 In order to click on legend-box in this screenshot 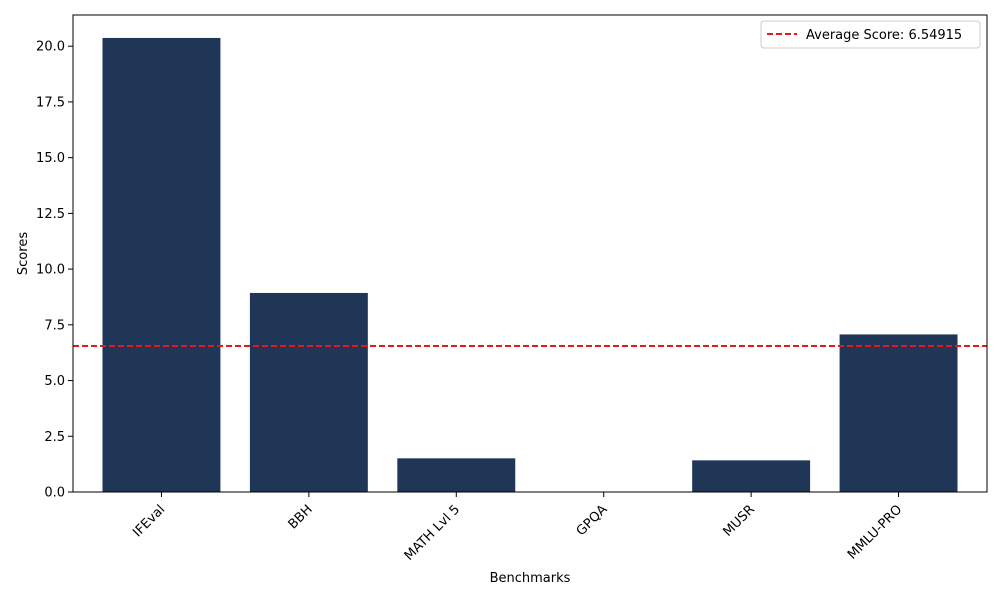, I will do `click(870, 34)`.